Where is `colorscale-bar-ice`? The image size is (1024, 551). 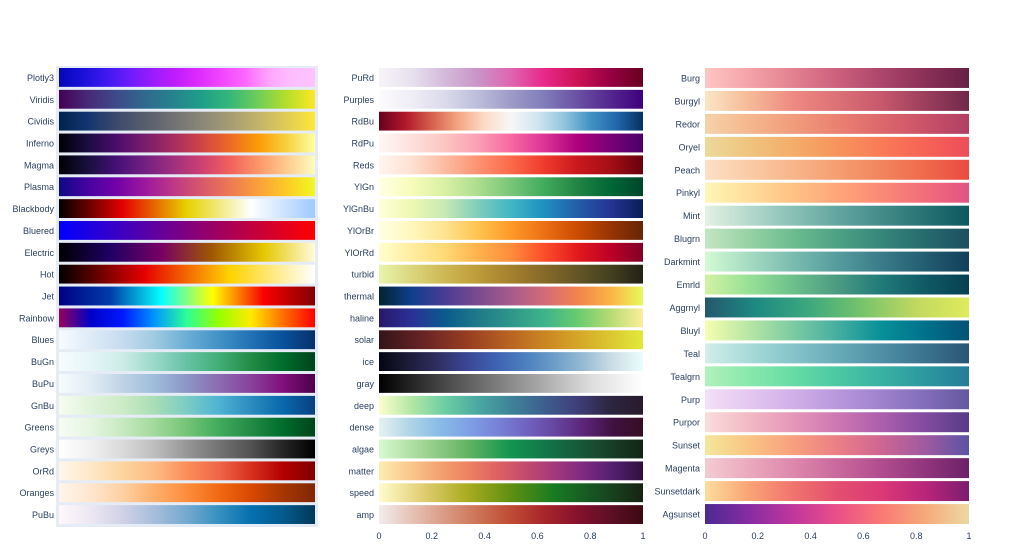 colorscale-bar-ice is located at coordinates (511, 361).